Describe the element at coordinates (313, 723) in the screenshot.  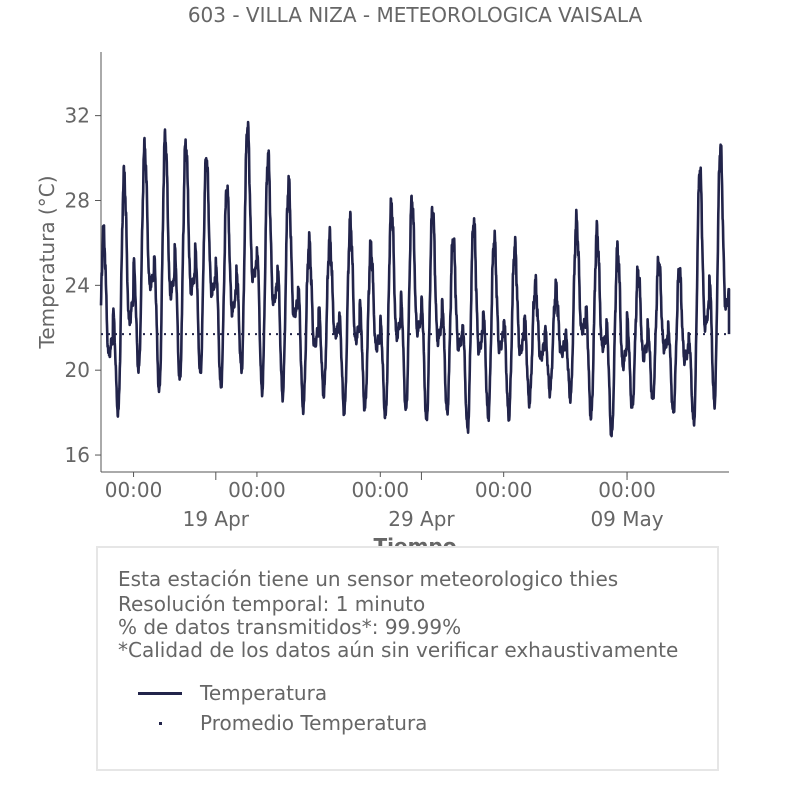
I see `legend-label-promedio: Promedio Temperatura` at that location.